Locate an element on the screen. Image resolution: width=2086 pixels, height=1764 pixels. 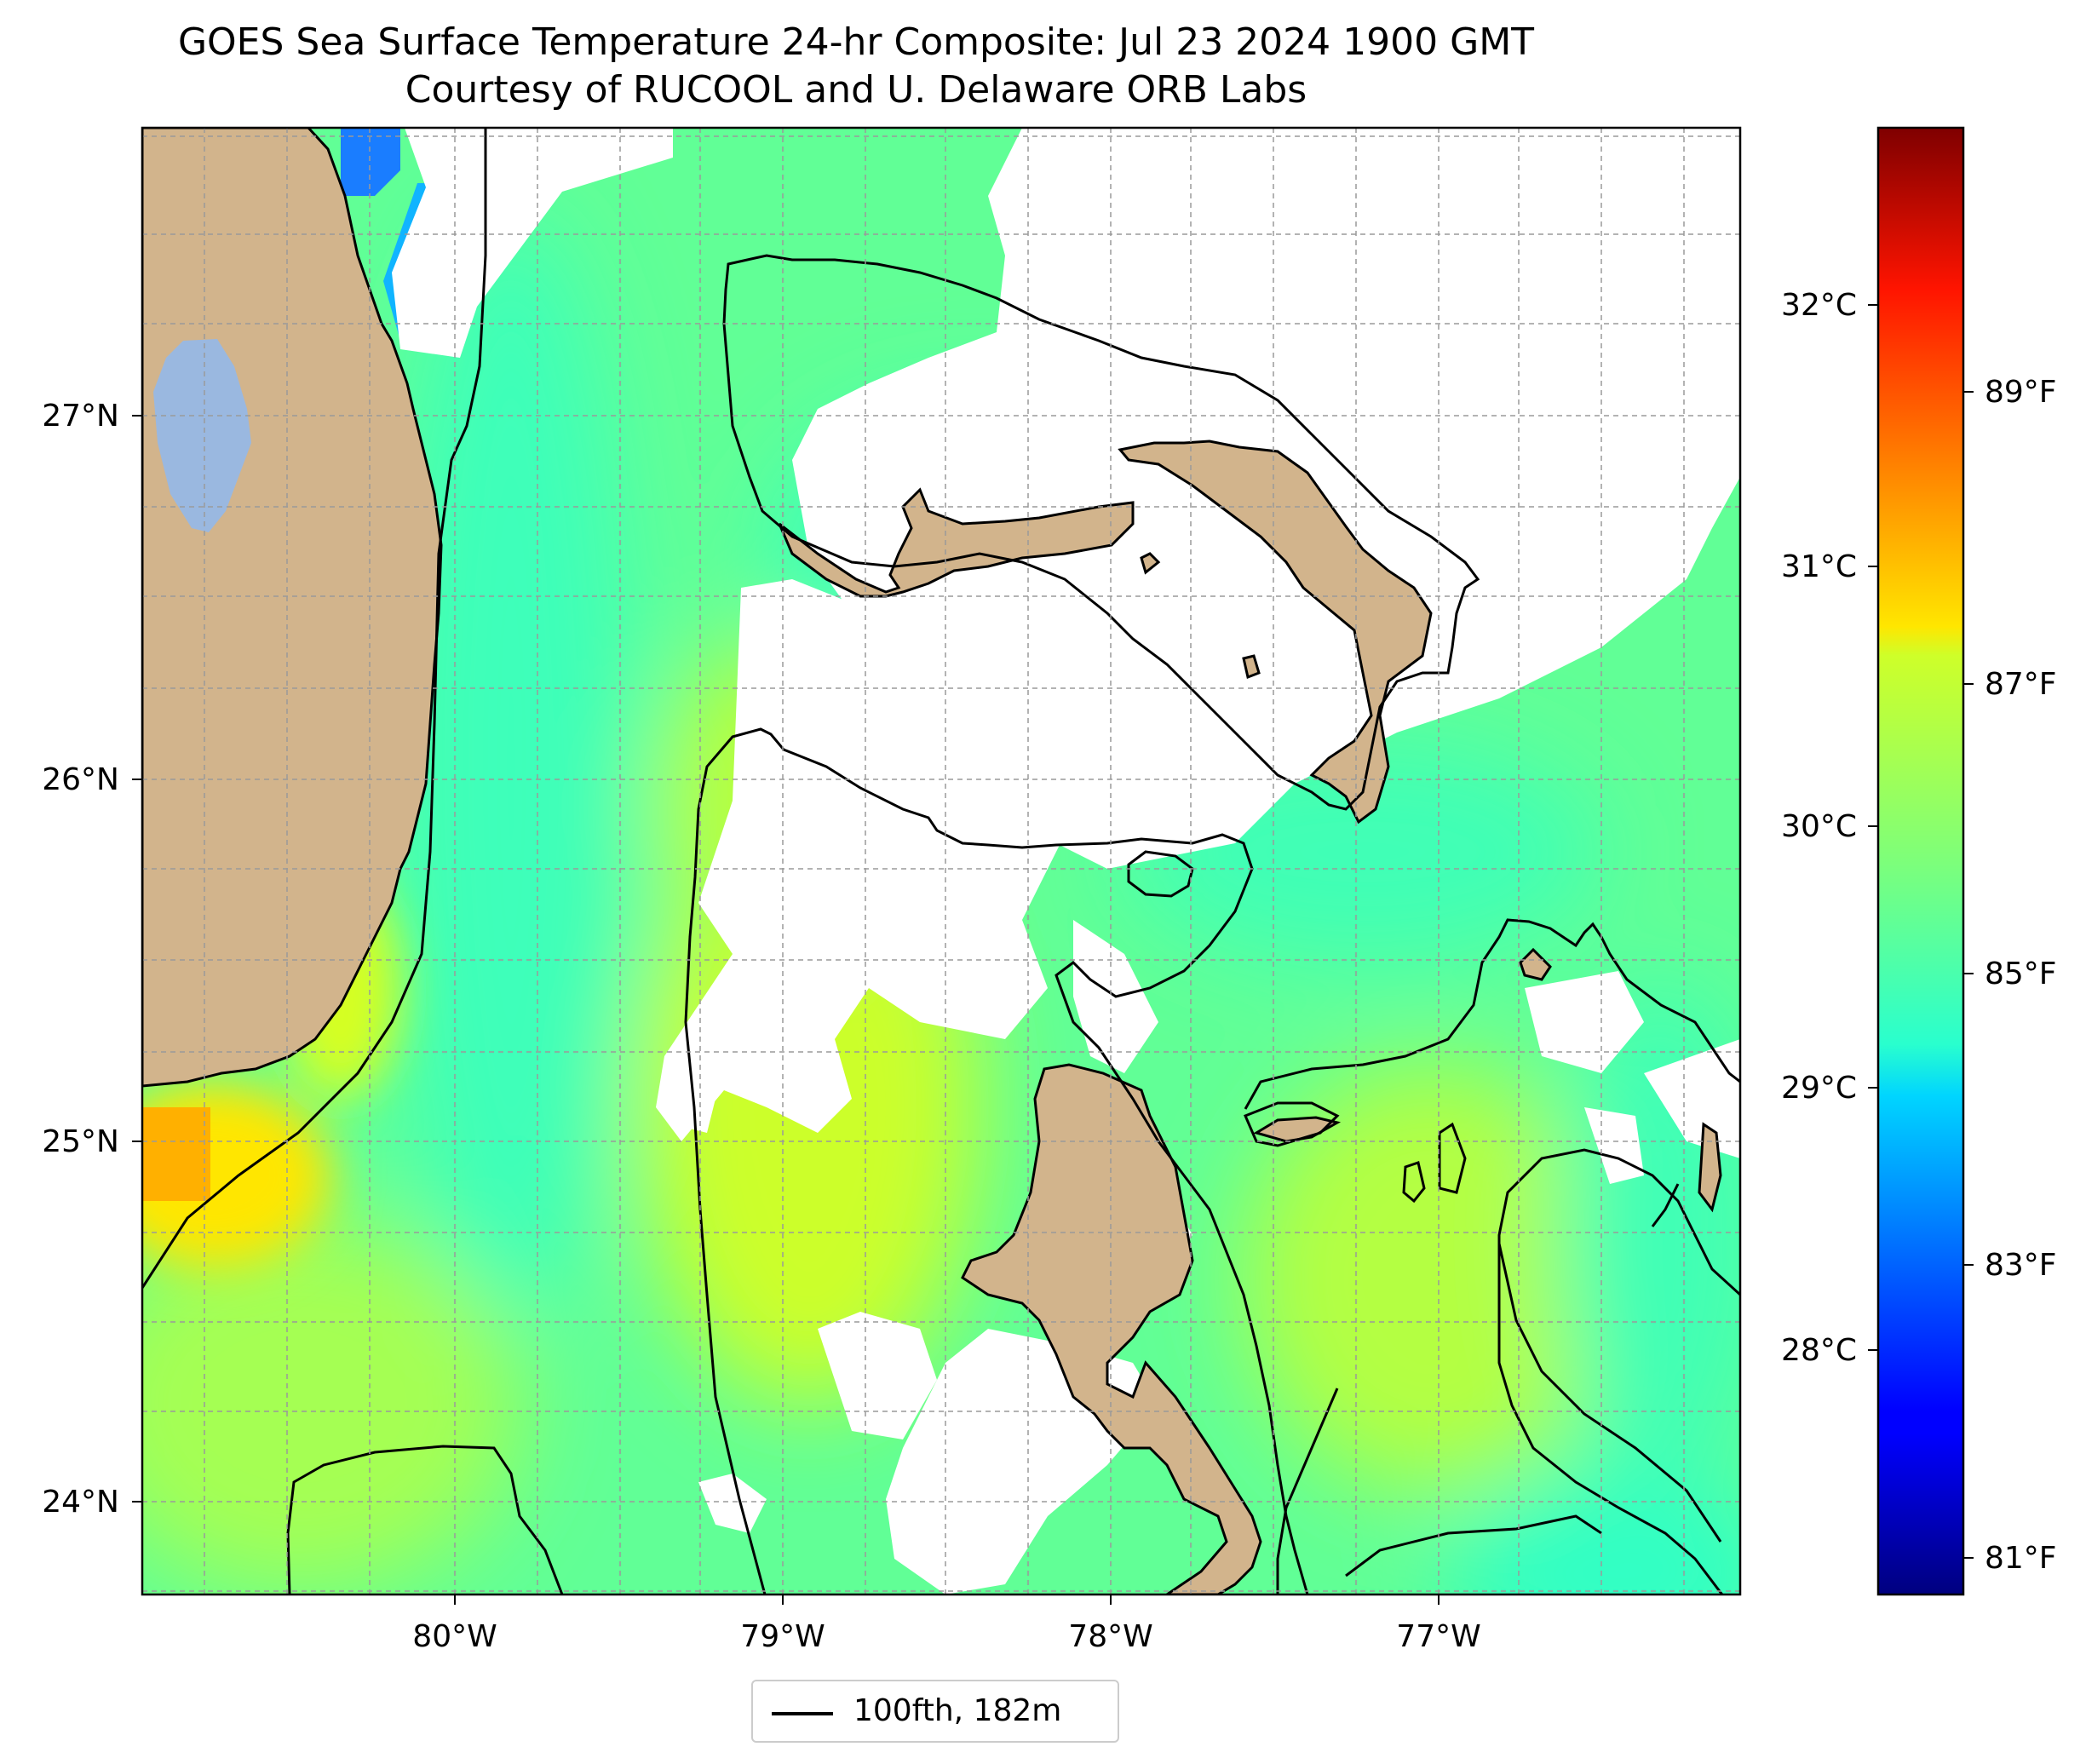
lat-tick-label: 25°N is located at coordinates (80, 1141).